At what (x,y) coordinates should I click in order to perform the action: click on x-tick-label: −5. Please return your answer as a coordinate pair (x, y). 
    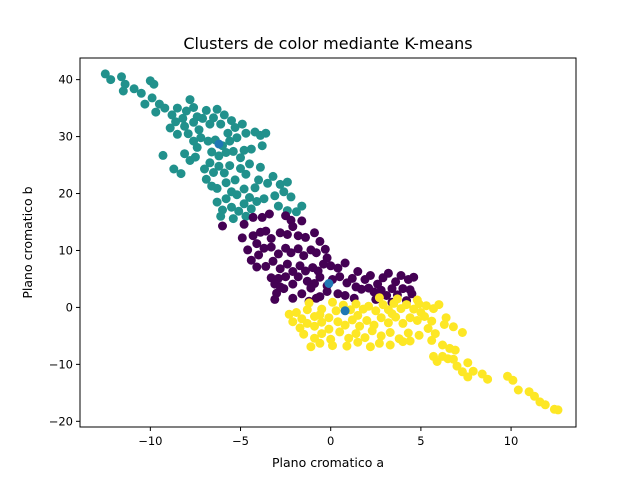
    Looking at the image, I should click on (240, 441).